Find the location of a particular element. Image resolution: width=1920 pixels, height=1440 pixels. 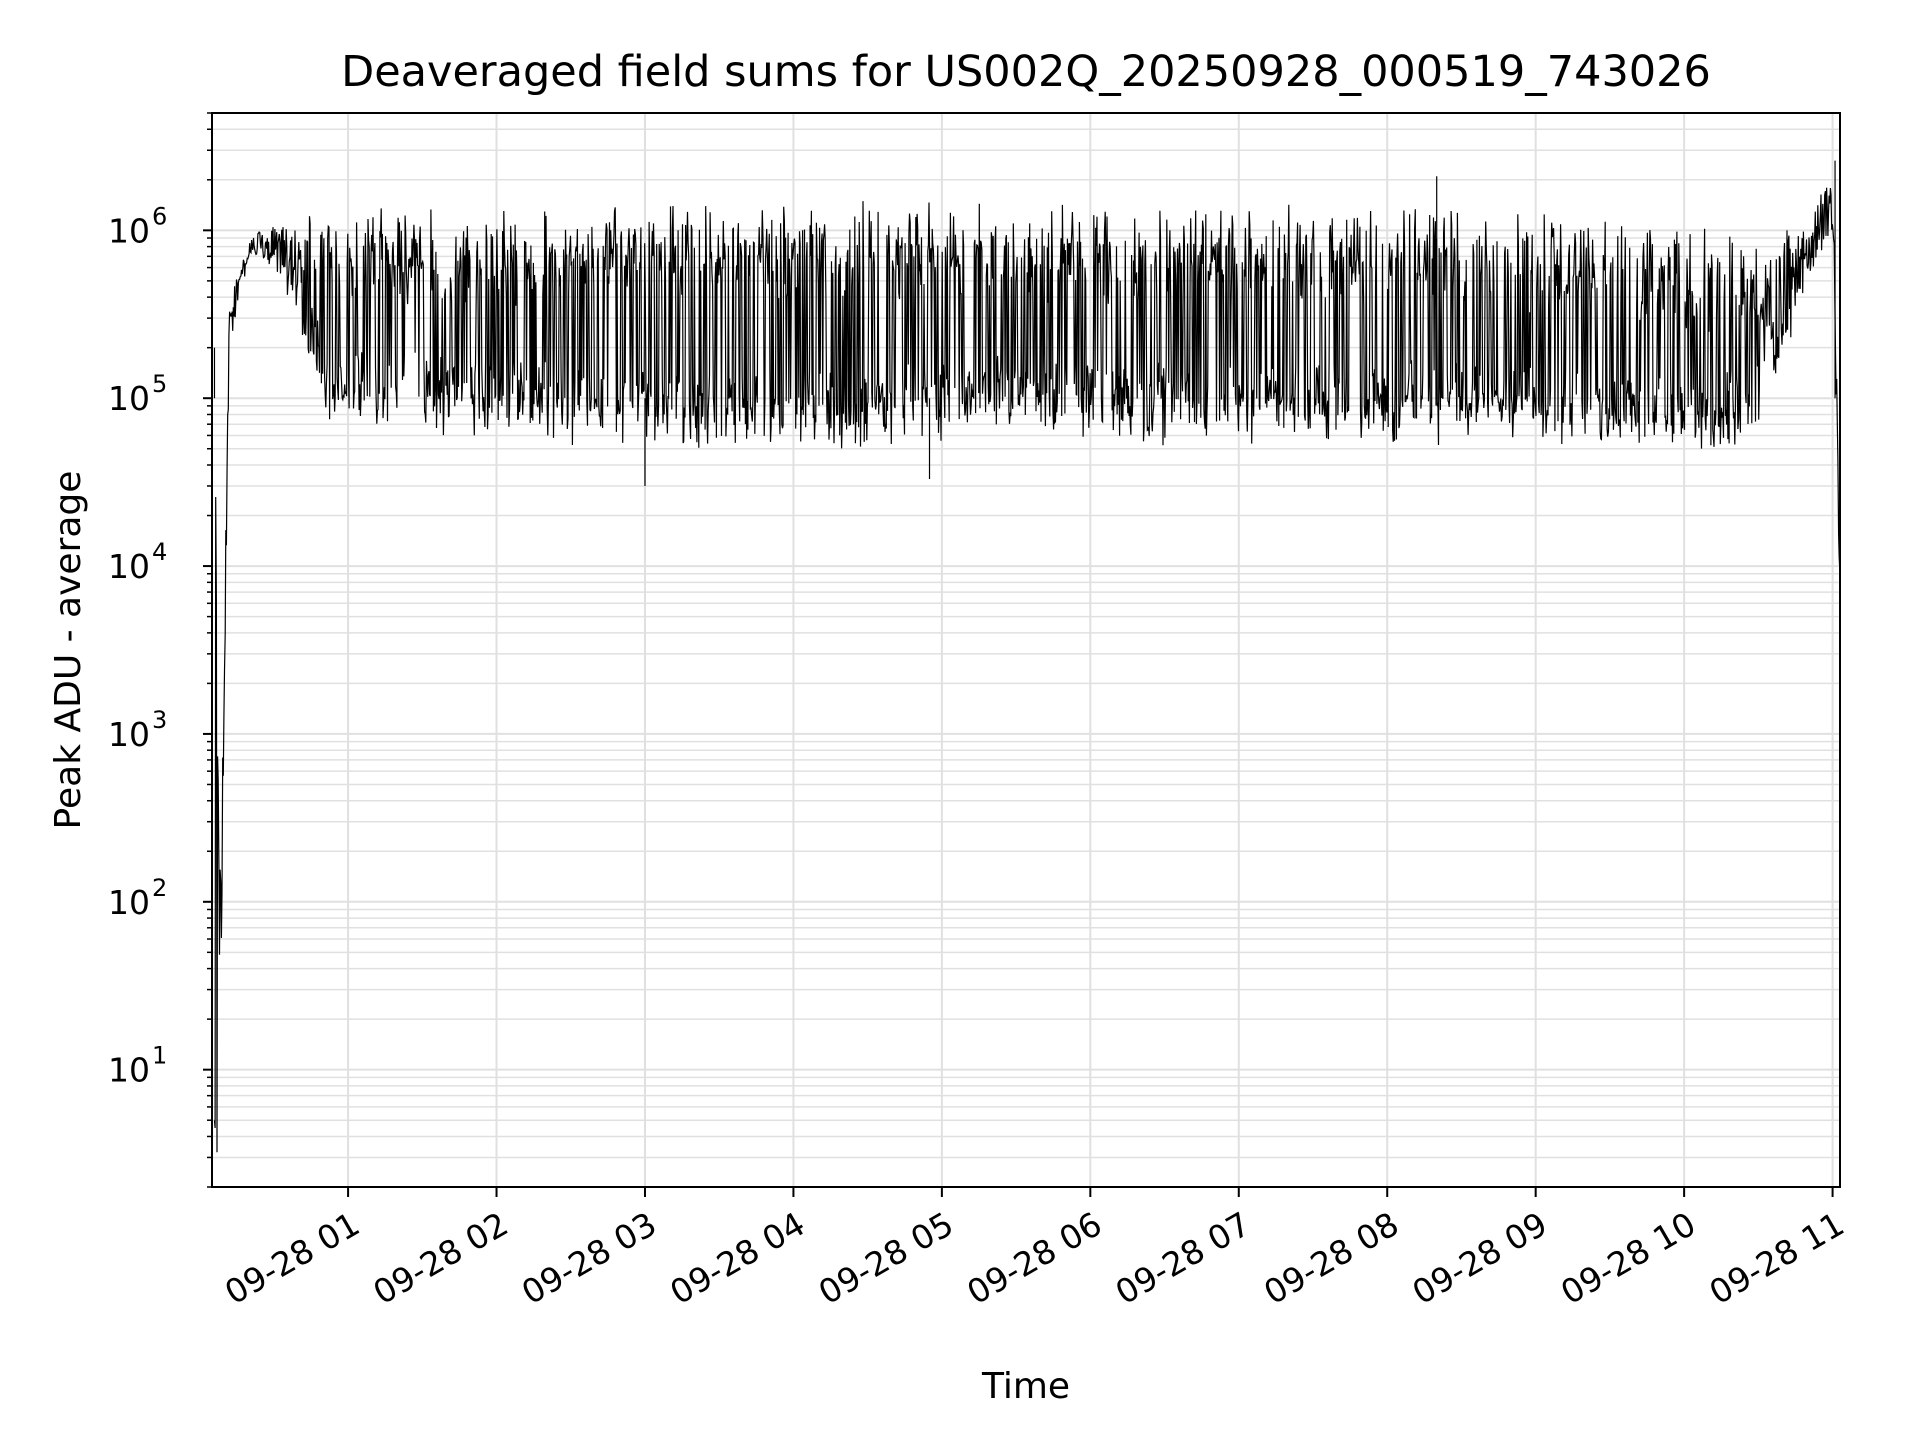

x-axis-label: Time is located at coordinates (1025, 1386).